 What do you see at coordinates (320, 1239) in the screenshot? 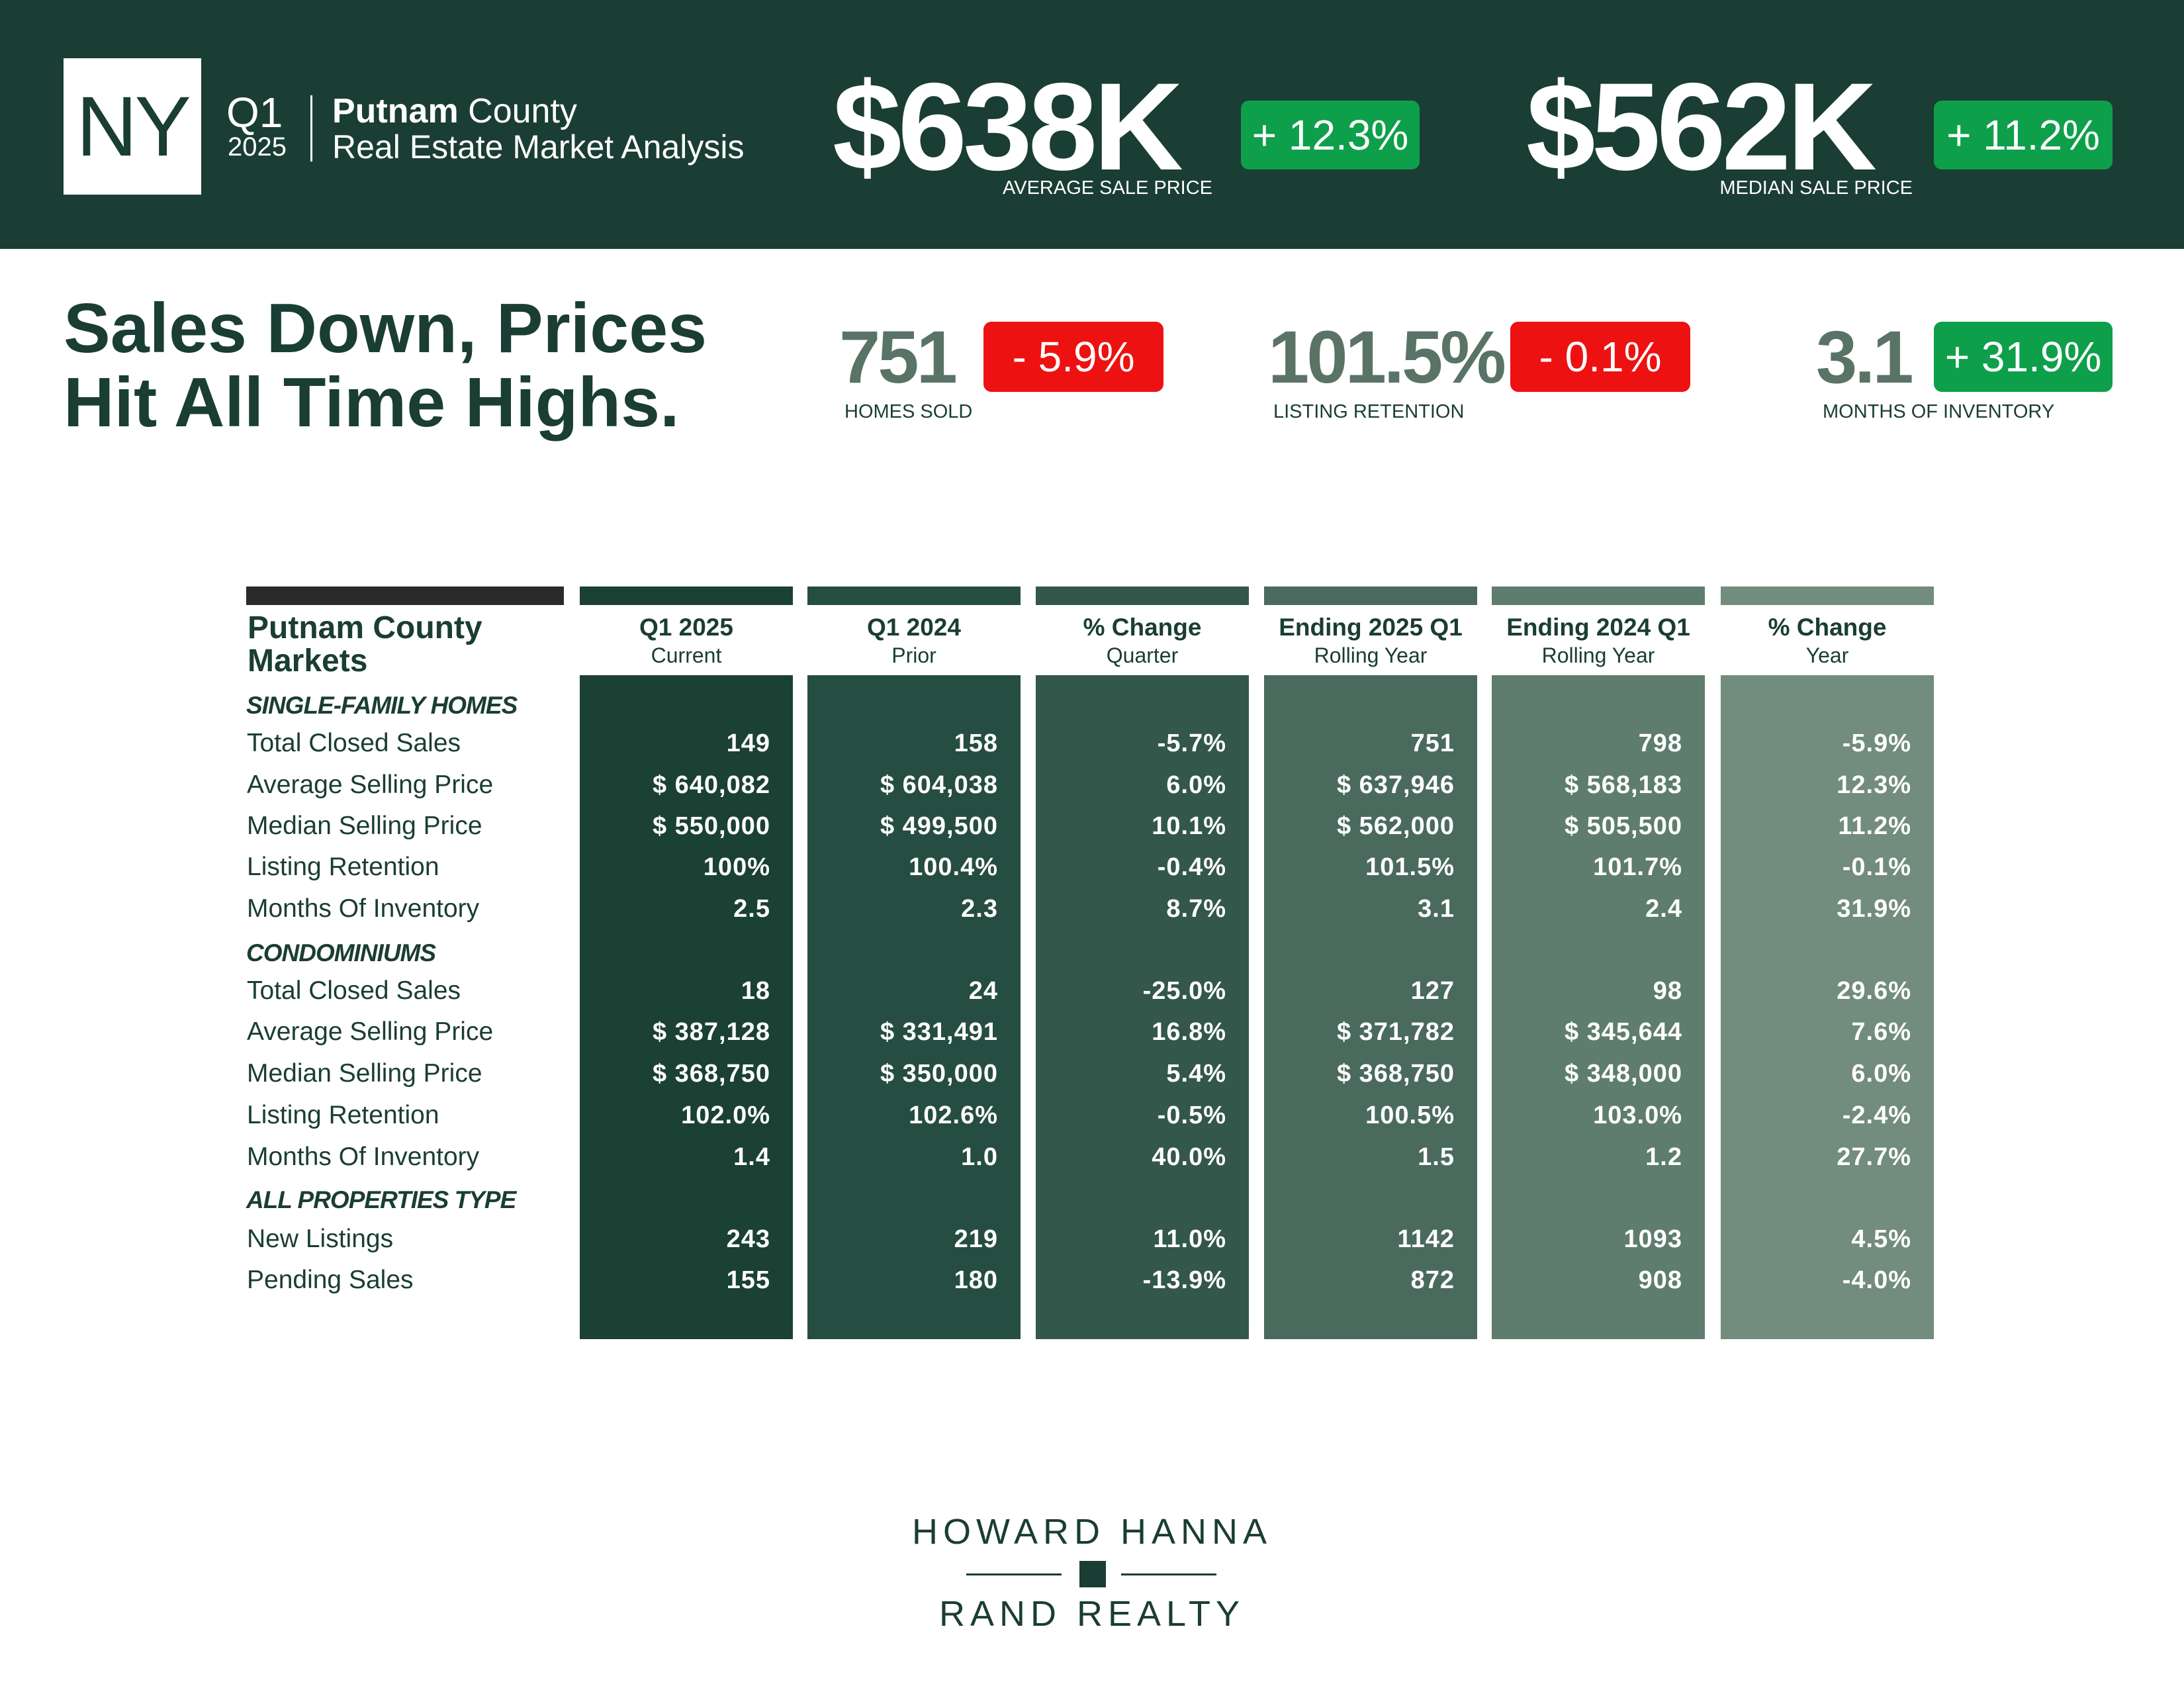
I see `row-label: New Listings` at bounding box center [320, 1239].